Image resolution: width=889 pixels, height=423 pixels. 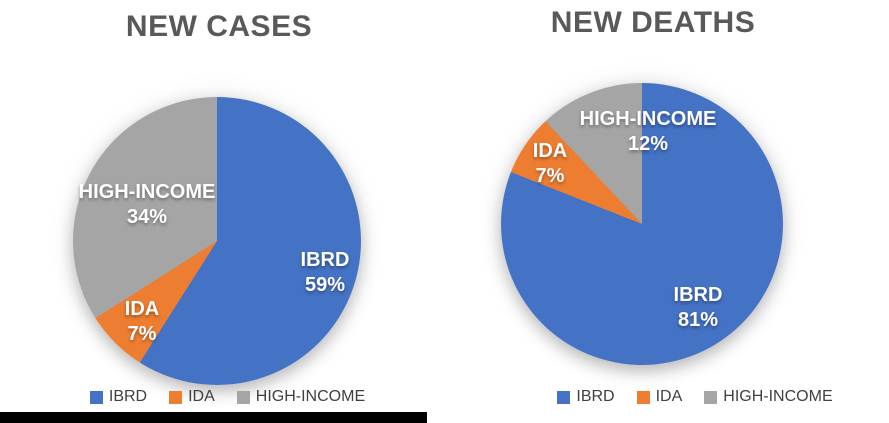 I want to click on slice-label-pct: 34%, so click(x=147, y=217).